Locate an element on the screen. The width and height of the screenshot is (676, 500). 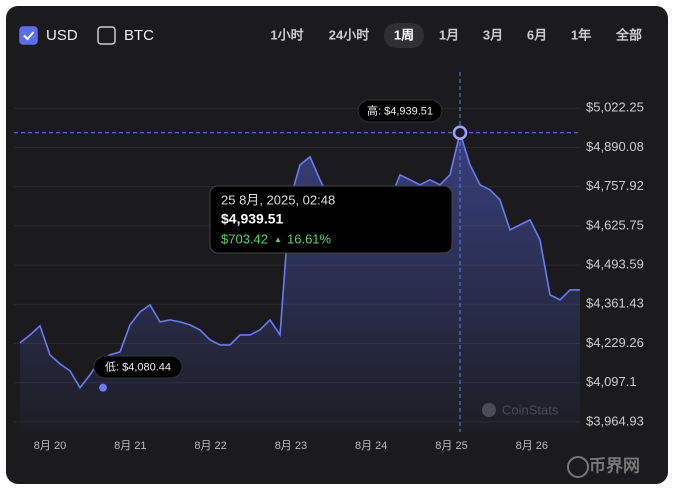
y-tick-label: $5,022.25 is located at coordinates (615, 107).